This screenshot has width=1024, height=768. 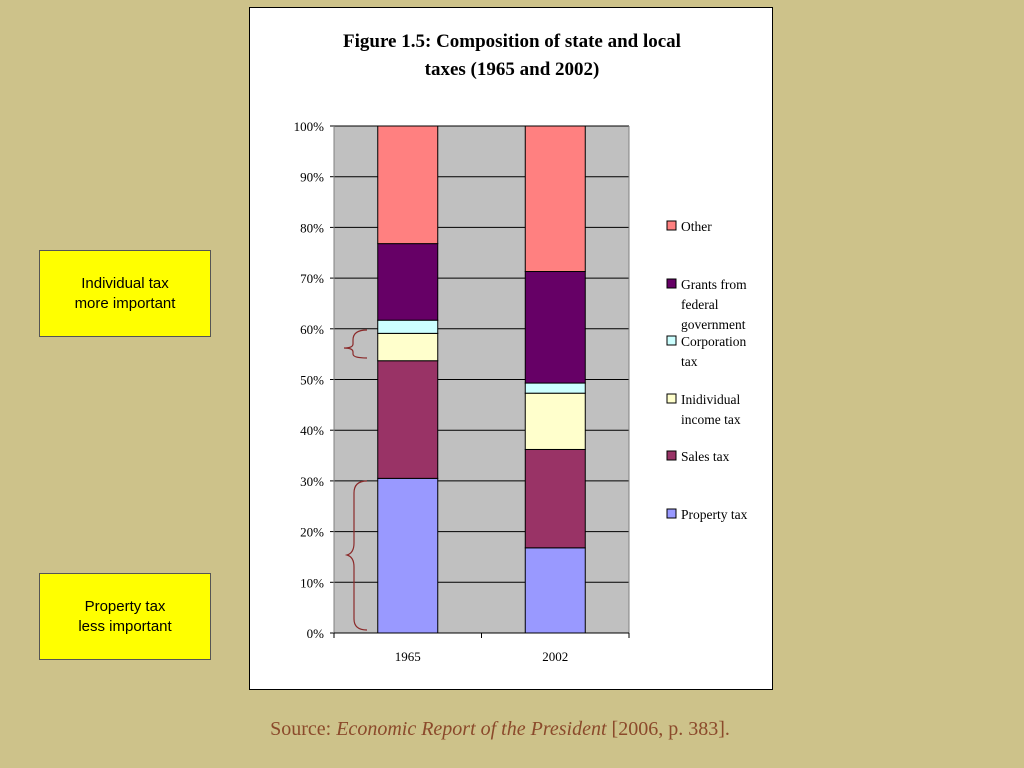 What do you see at coordinates (714, 284) in the screenshot?
I see `legend-label: Grants from` at bounding box center [714, 284].